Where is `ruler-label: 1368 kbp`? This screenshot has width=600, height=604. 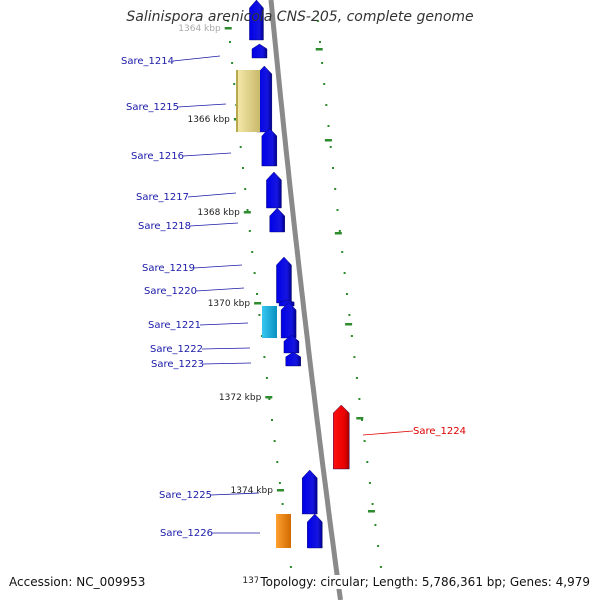
ruler-label: 1368 kbp is located at coordinates (218, 213).